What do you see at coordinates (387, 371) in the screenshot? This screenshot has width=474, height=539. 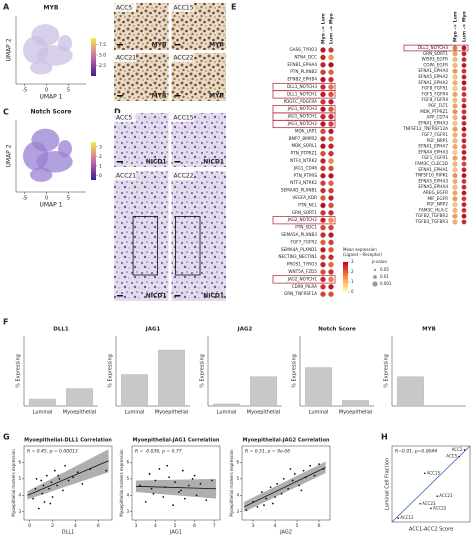 I see `y-axis-label: % Expressing` at bounding box center [387, 371].